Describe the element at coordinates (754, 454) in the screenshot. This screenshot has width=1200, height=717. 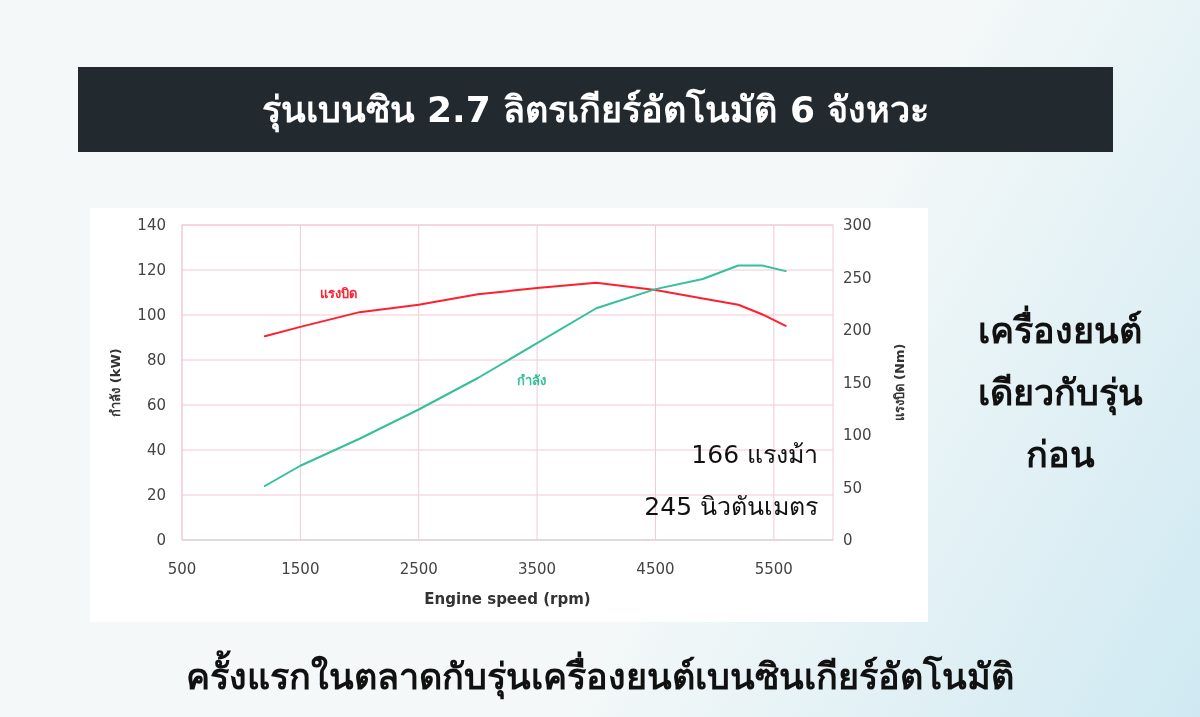
I see `annotation: 166 แรงม้า` at that location.